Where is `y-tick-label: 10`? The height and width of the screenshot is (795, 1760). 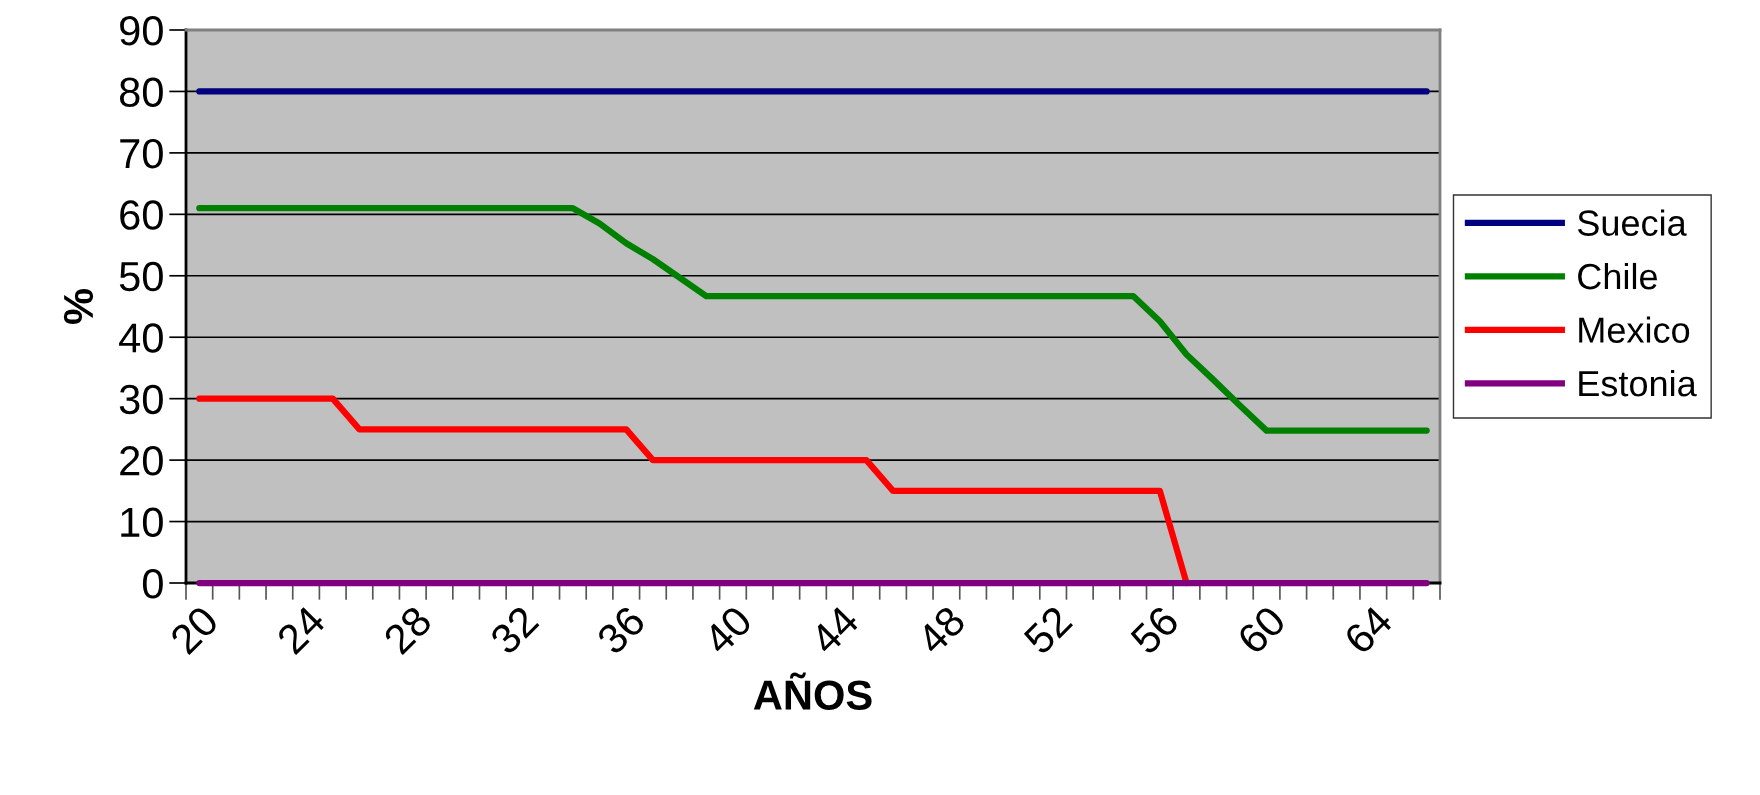 y-tick-label: 10 is located at coordinates (142, 522).